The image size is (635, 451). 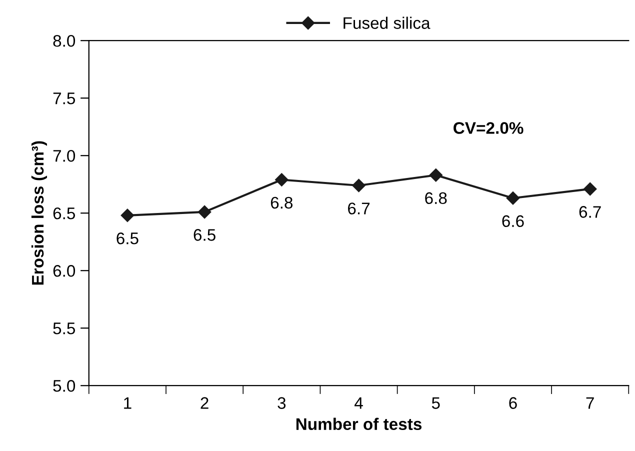 I want to click on y-tick-label: 5.5, so click(x=64, y=328).